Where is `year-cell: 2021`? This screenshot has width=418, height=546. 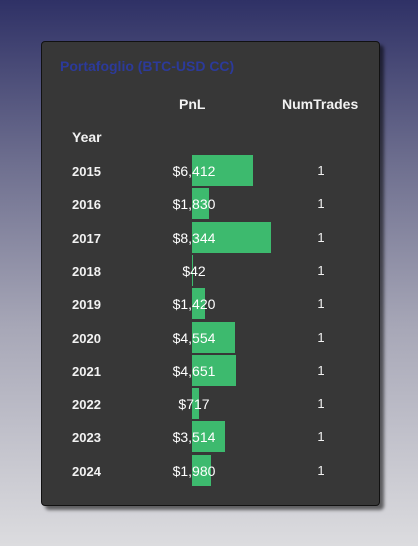
year-cell: 2021 is located at coordinates (86, 371).